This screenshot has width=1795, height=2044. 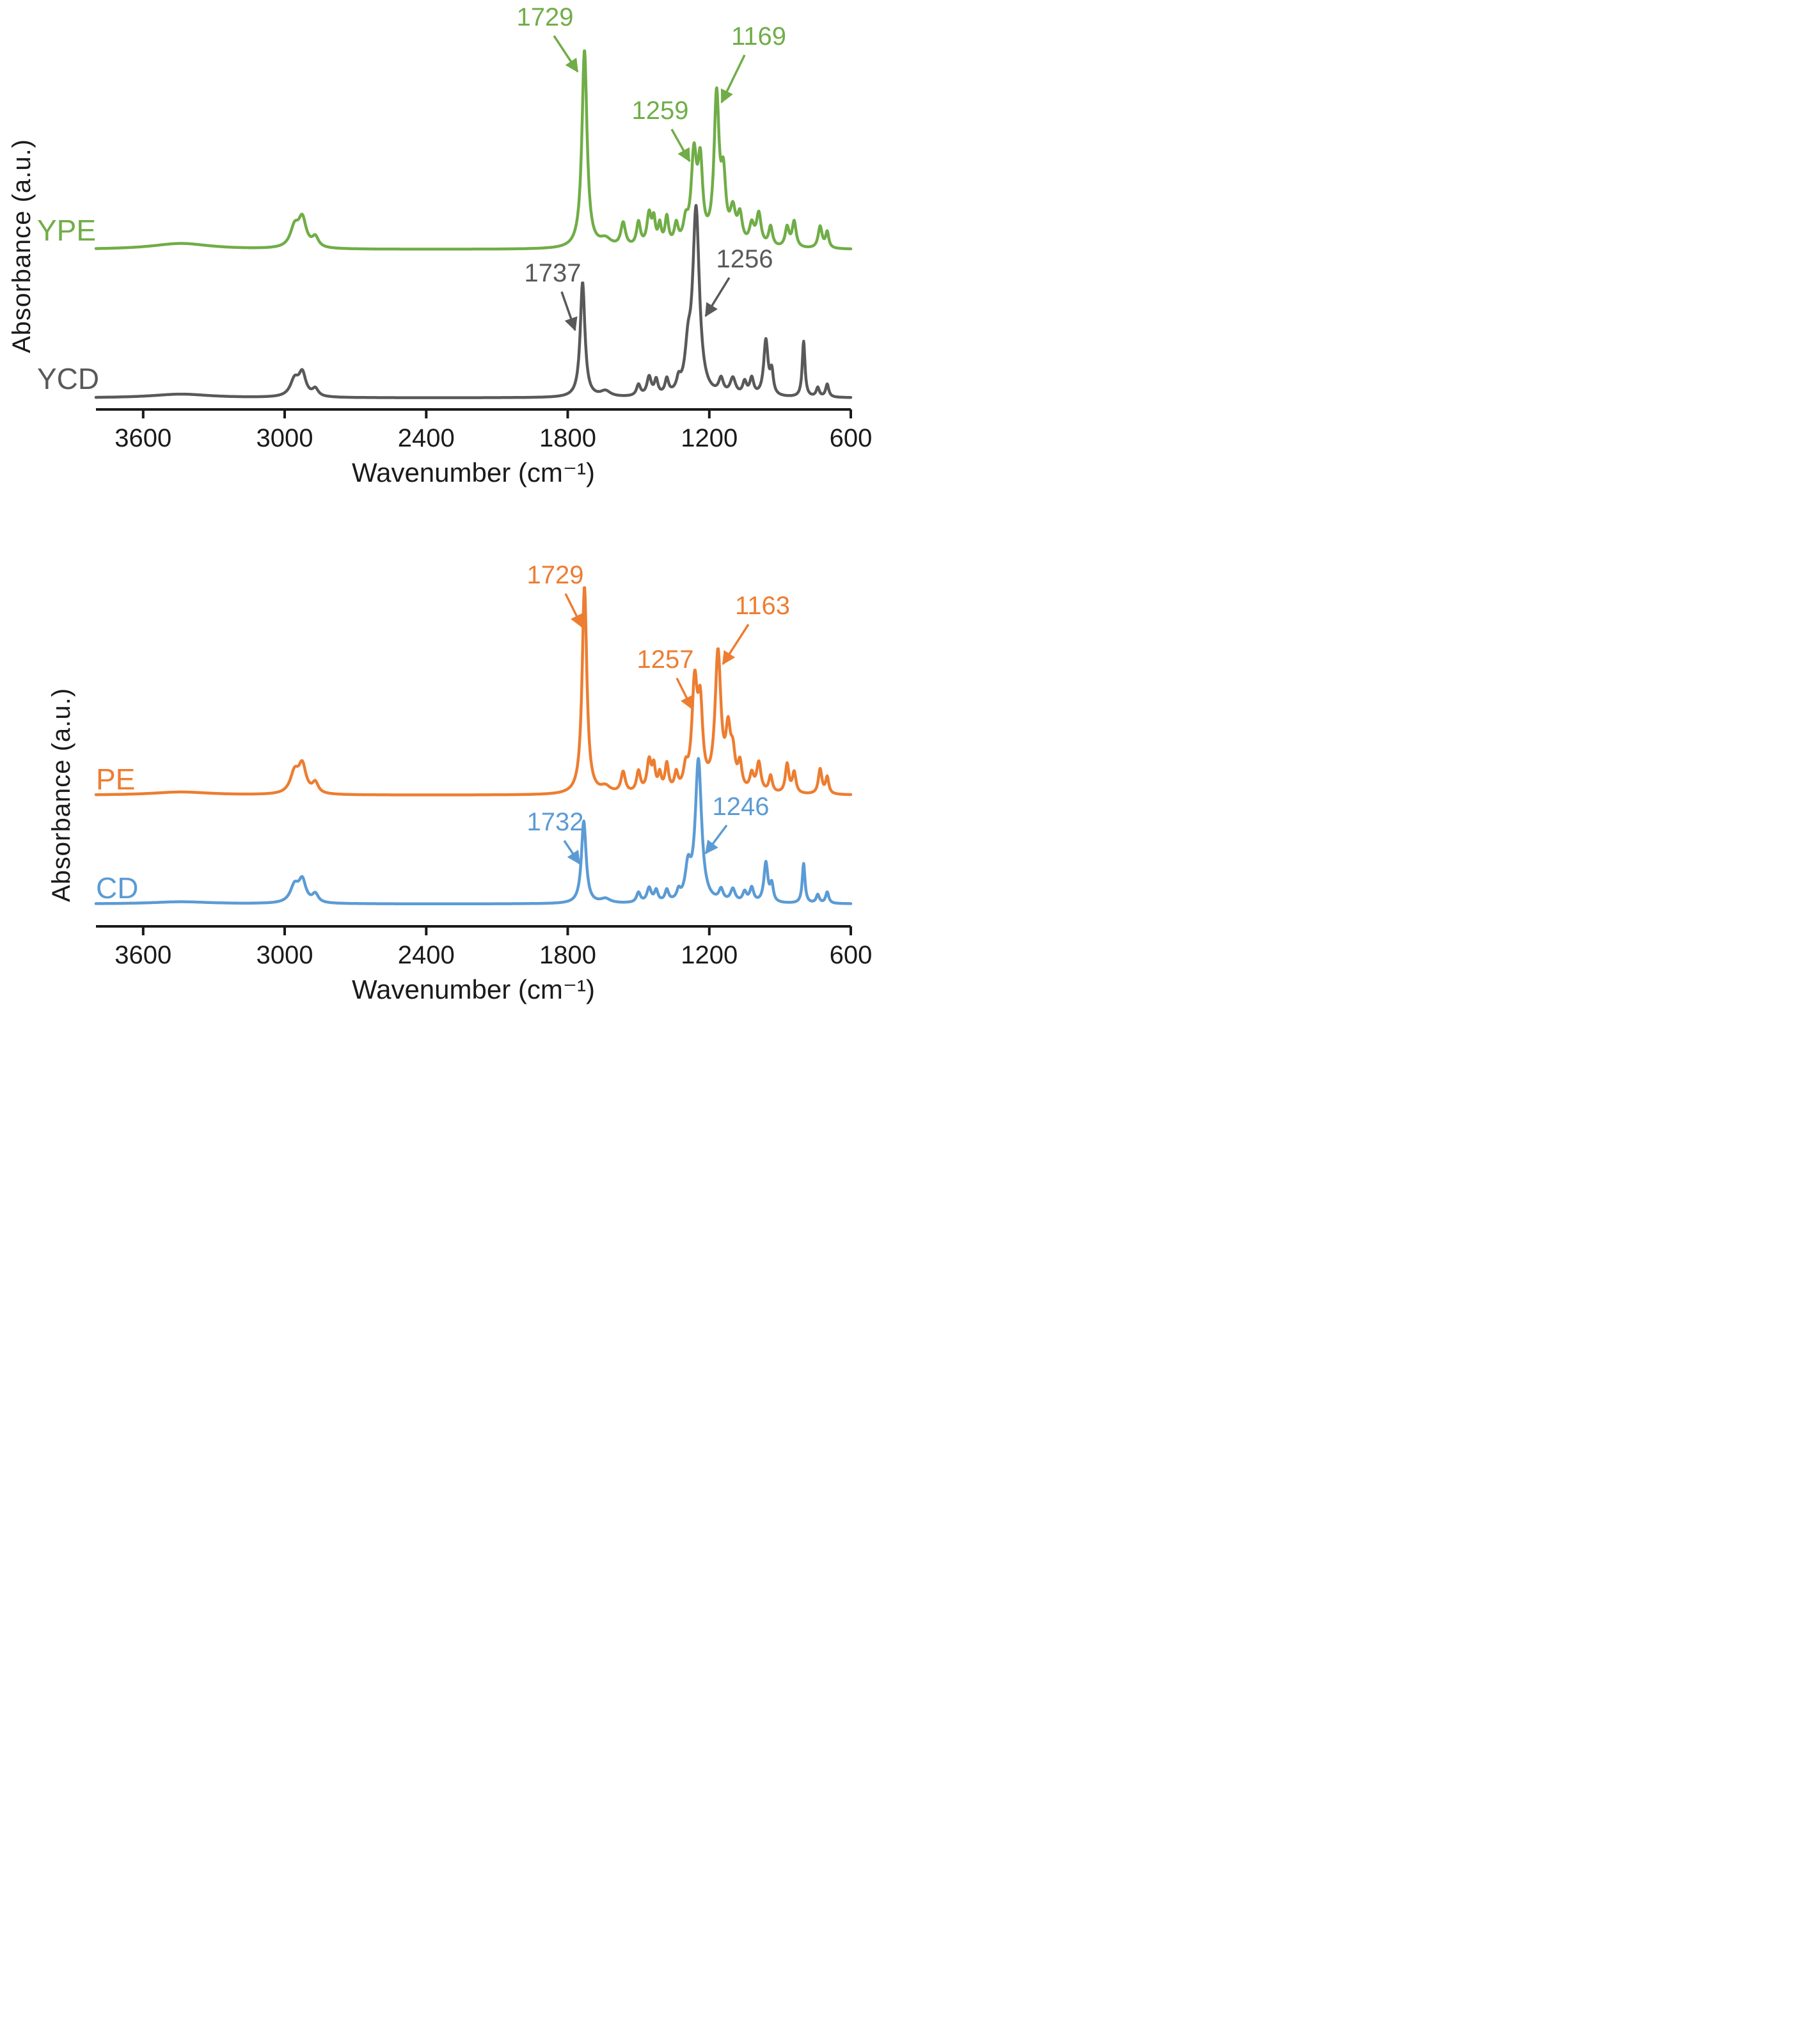 I want to click on x-axis-label-top: Wavenumber (cm⁻¹), so click(x=474, y=472).